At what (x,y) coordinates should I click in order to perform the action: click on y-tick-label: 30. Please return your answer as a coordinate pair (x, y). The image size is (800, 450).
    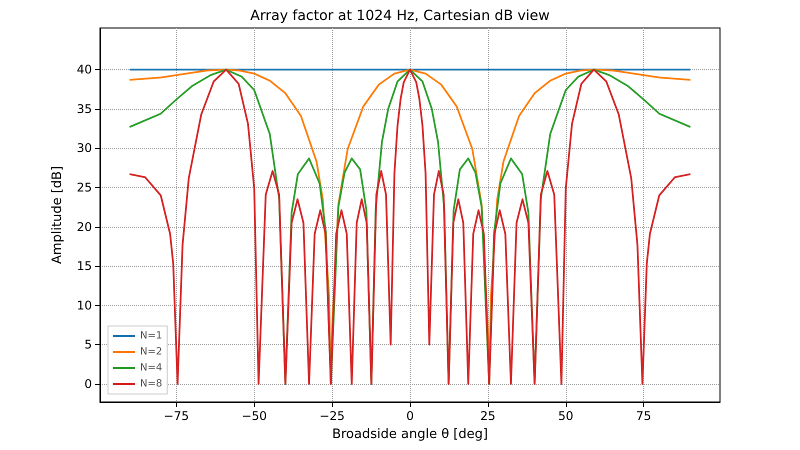
    Looking at the image, I should click on (84, 148).